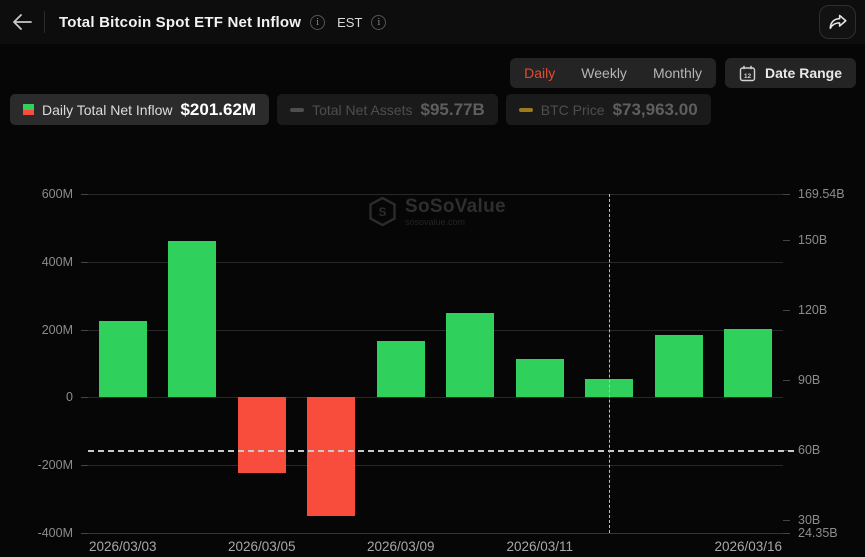 This screenshot has height=557, width=865. I want to click on back-arrow-icon, so click(22, 22).